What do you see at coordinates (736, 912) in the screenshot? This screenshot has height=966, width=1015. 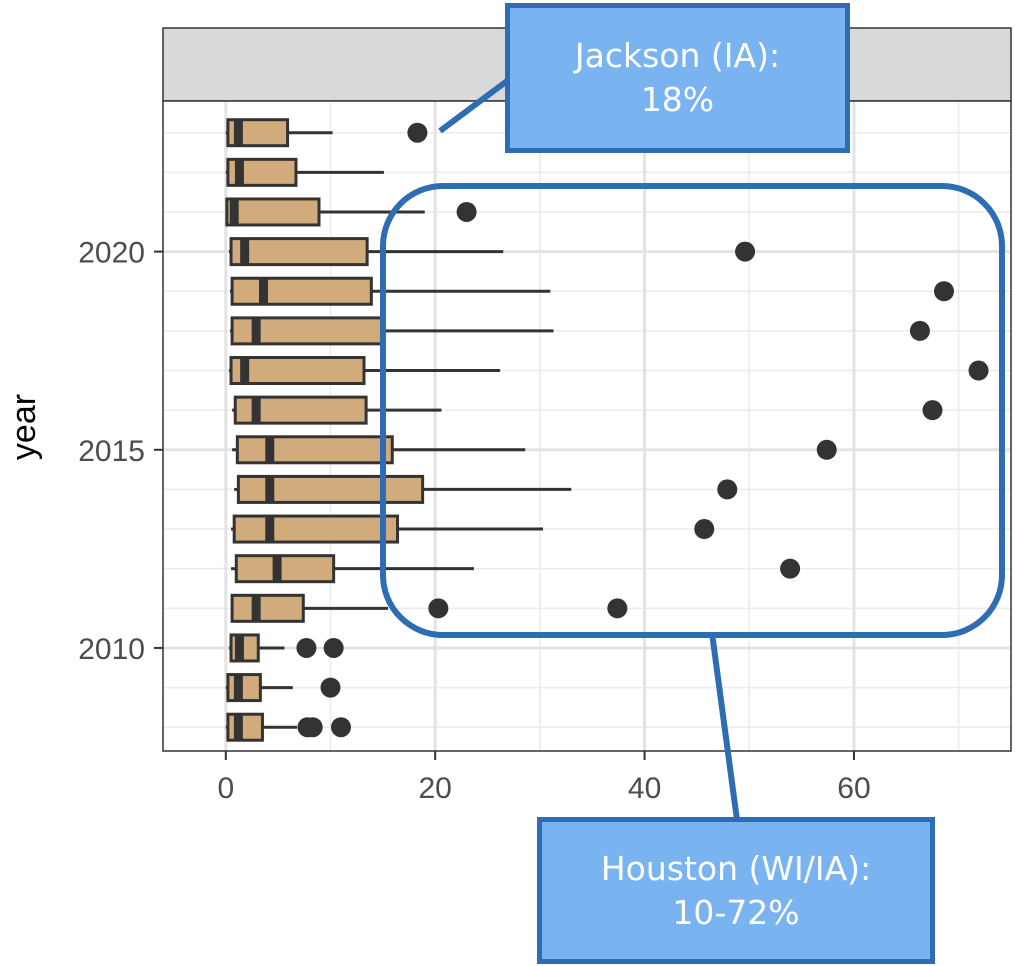 I see `houston-callout-line2: 10-72%` at bounding box center [736, 912].